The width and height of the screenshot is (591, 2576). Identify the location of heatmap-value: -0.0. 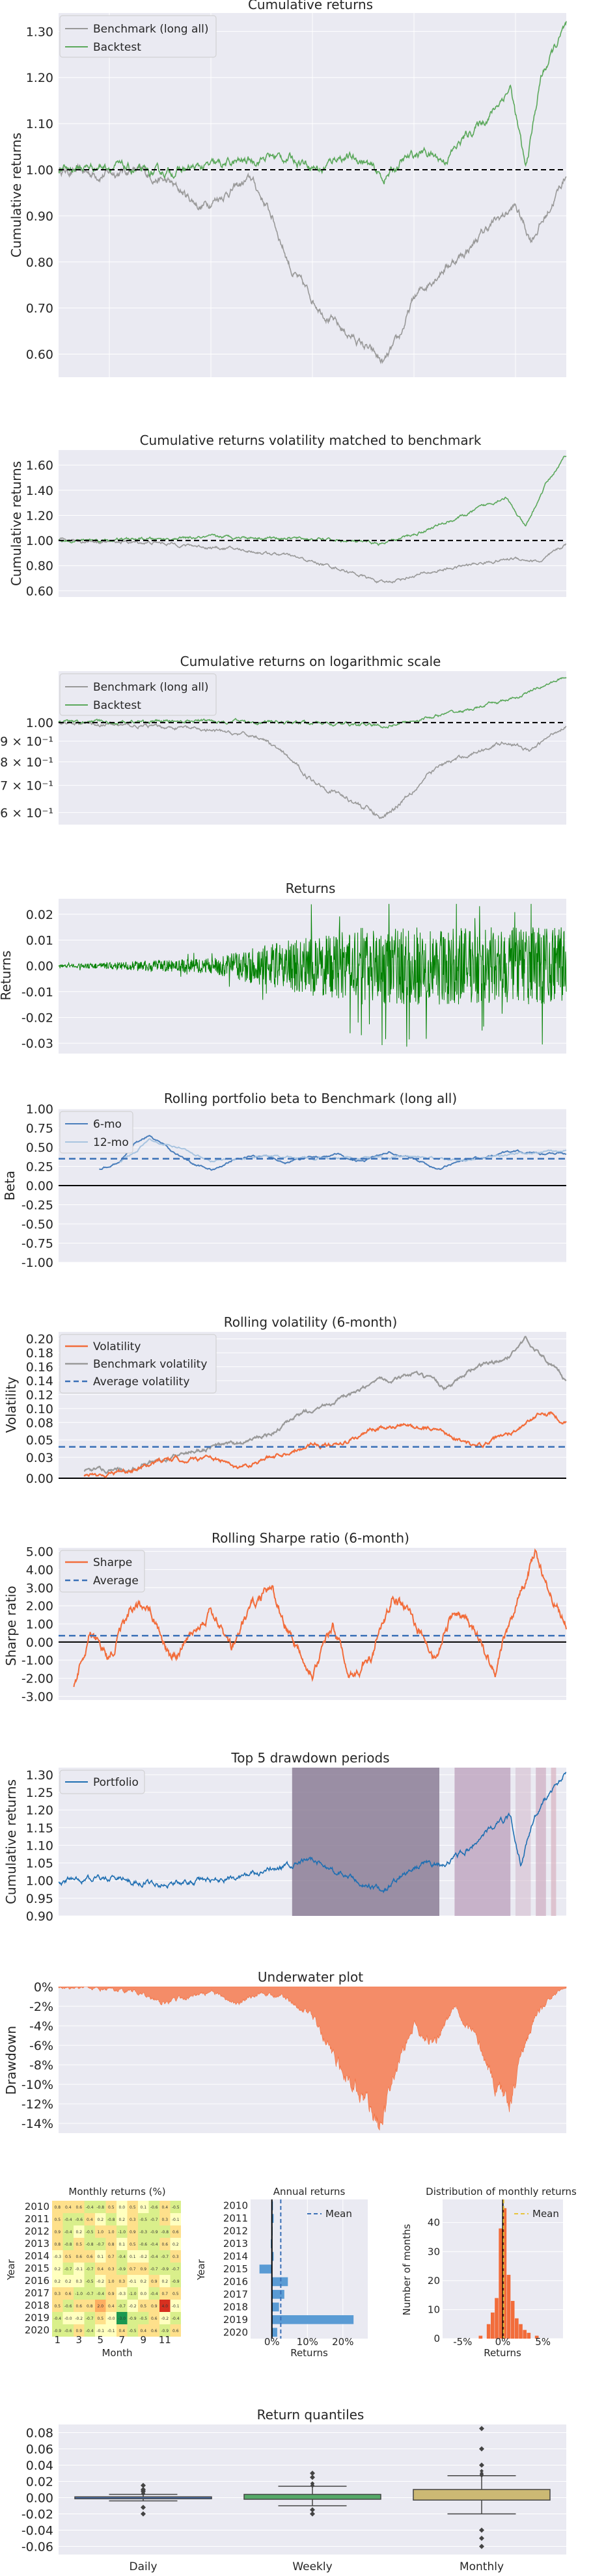
(68, 2319).